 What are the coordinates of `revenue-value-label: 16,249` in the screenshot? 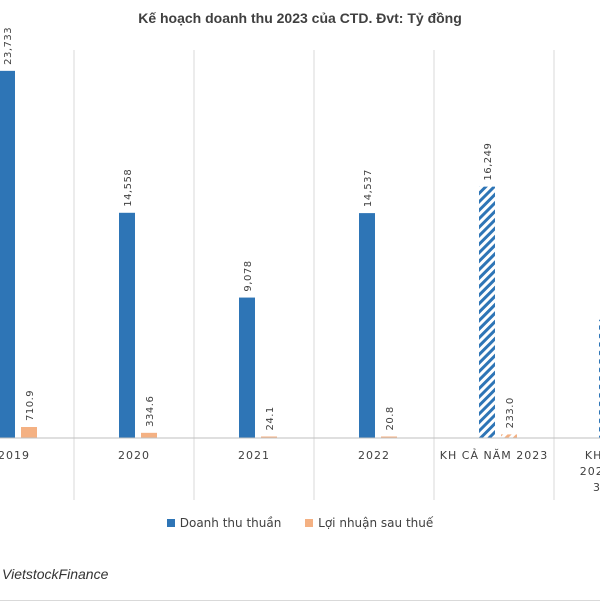 It's located at (488, 162).